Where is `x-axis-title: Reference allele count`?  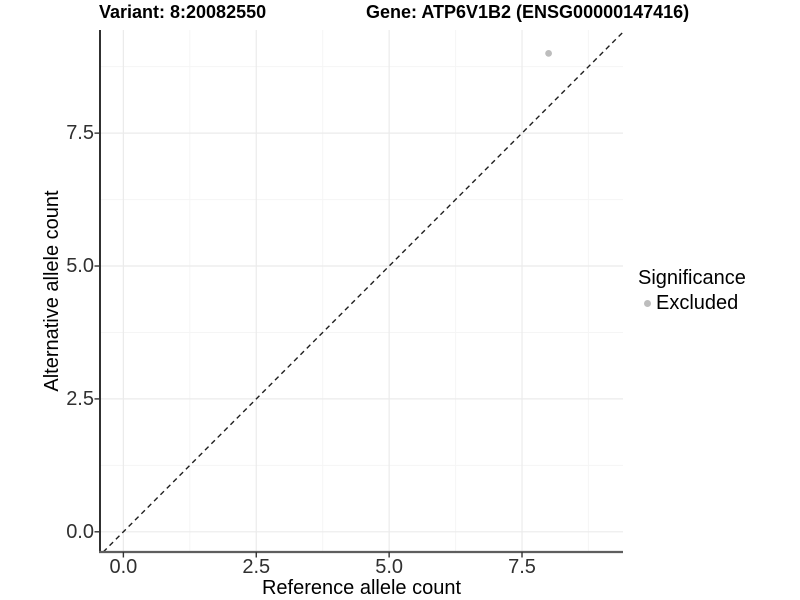
x-axis-title: Reference allele count is located at coordinates (361, 588).